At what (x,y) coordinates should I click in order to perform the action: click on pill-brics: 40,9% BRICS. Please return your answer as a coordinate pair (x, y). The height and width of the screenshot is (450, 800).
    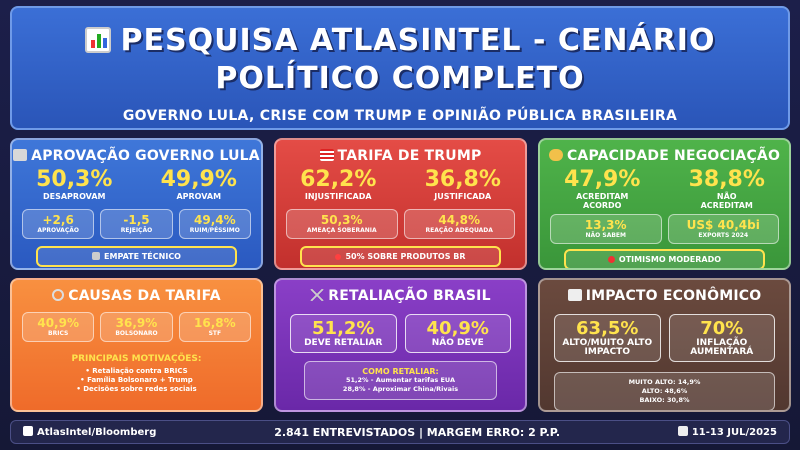
    Looking at the image, I should click on (58, 327).